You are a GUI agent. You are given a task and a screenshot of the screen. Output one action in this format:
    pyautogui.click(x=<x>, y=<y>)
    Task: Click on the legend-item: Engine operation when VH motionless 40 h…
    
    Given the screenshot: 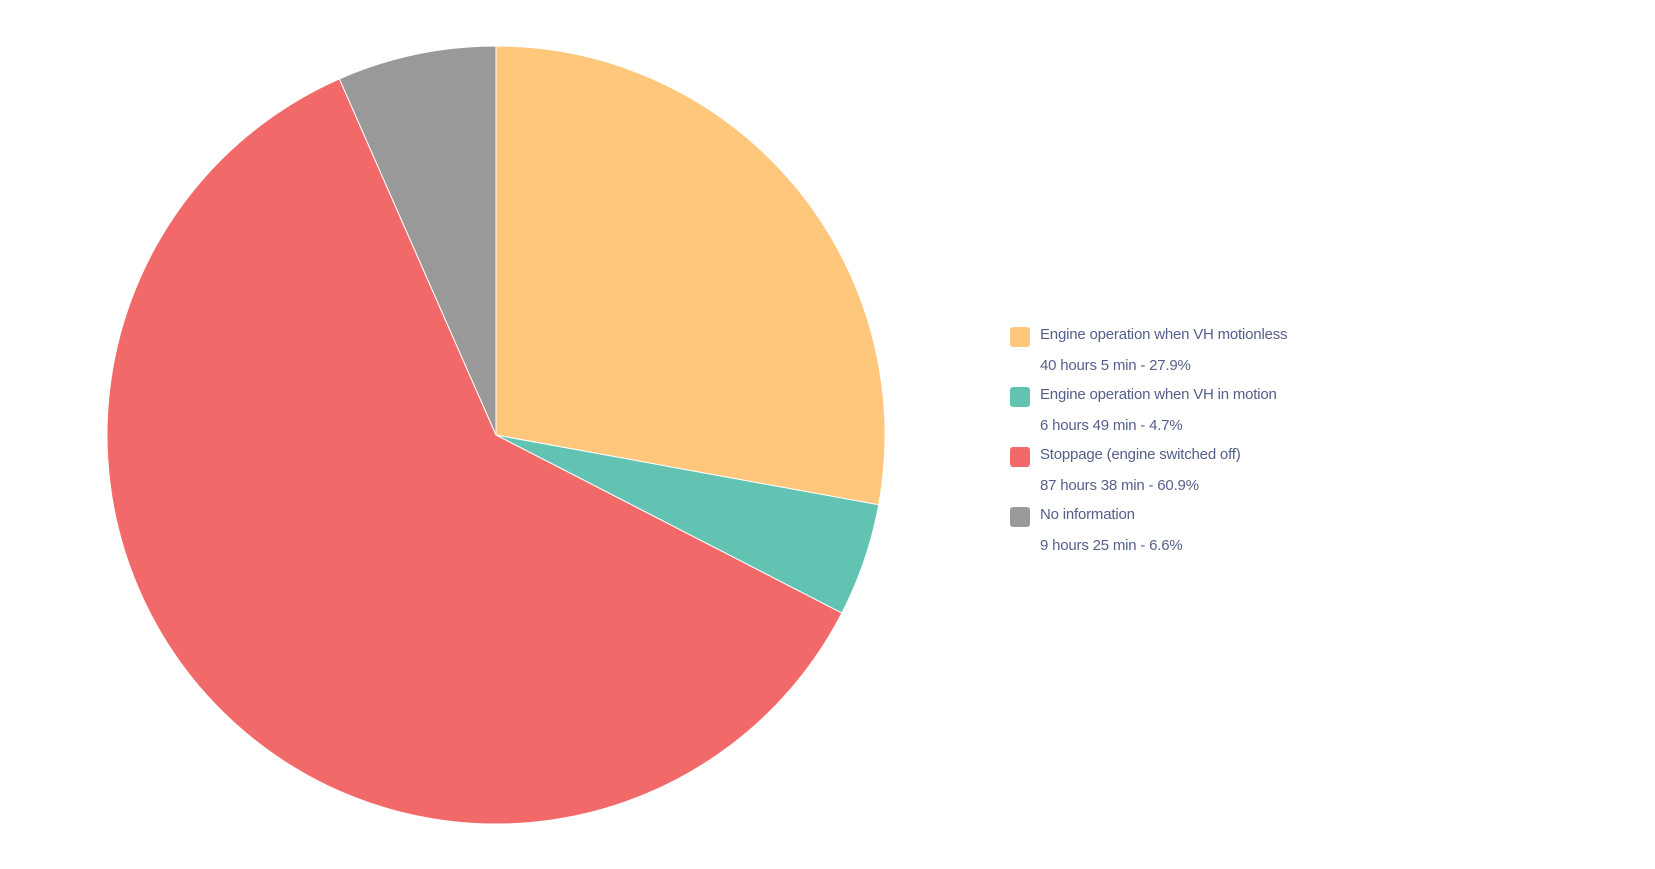 What is the action you would take?
    pyautogui.click(x=1220, y=356)
    